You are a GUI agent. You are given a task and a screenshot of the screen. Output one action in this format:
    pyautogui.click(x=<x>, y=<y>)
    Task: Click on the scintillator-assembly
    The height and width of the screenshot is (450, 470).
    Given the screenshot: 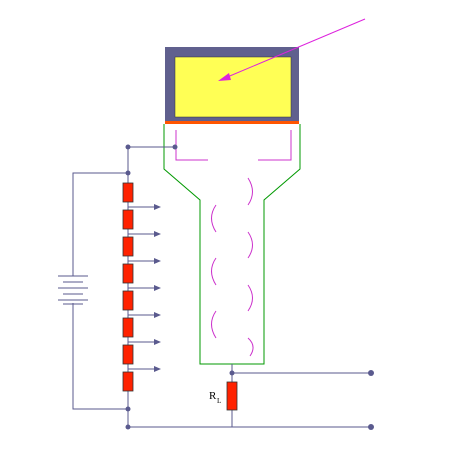 What is the action you would take?
    pyautogui.click(x=232, y=85)
    